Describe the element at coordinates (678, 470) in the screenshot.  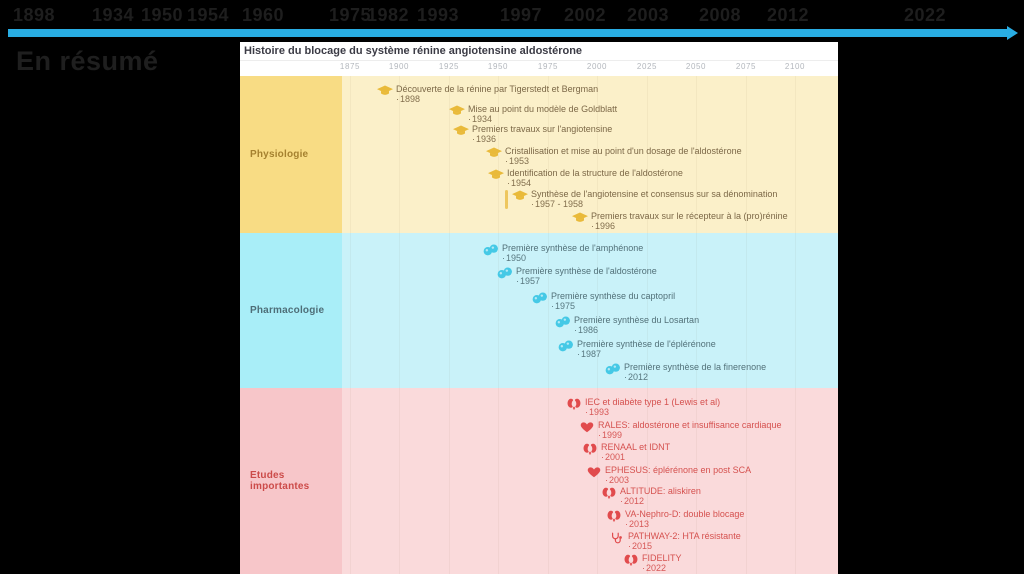
I see `event-title: EPHESUS: éplérénone en post SCA` at that location.